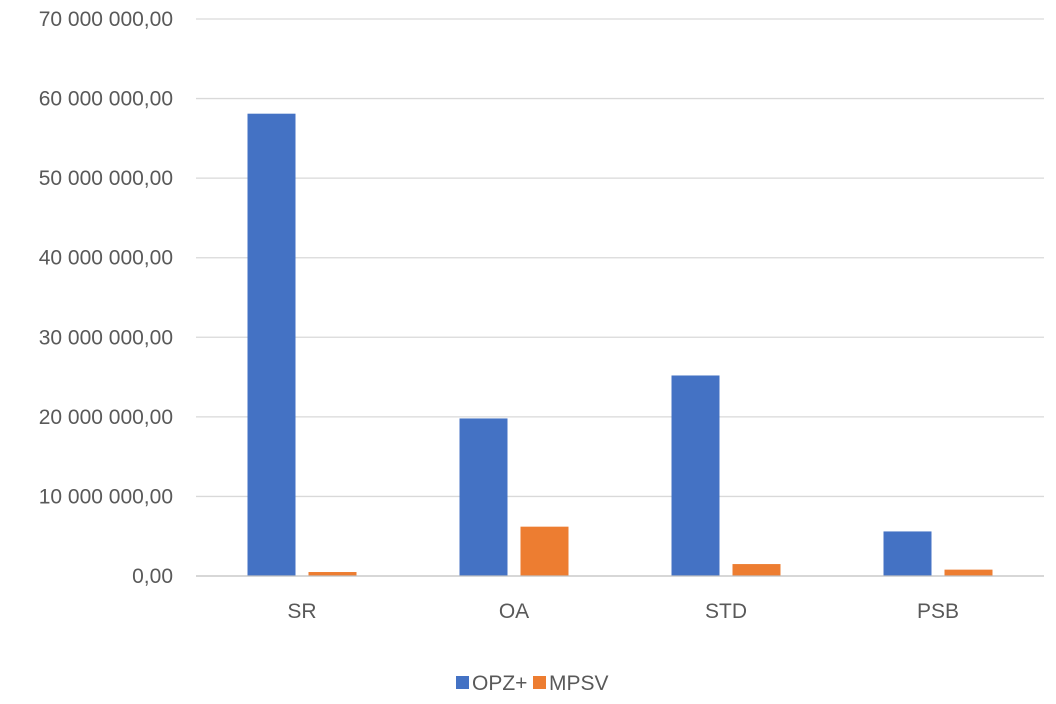  Describe the element at coordinates (907, 553) in the screenshot. I see `bar-opz--psb` at that location.